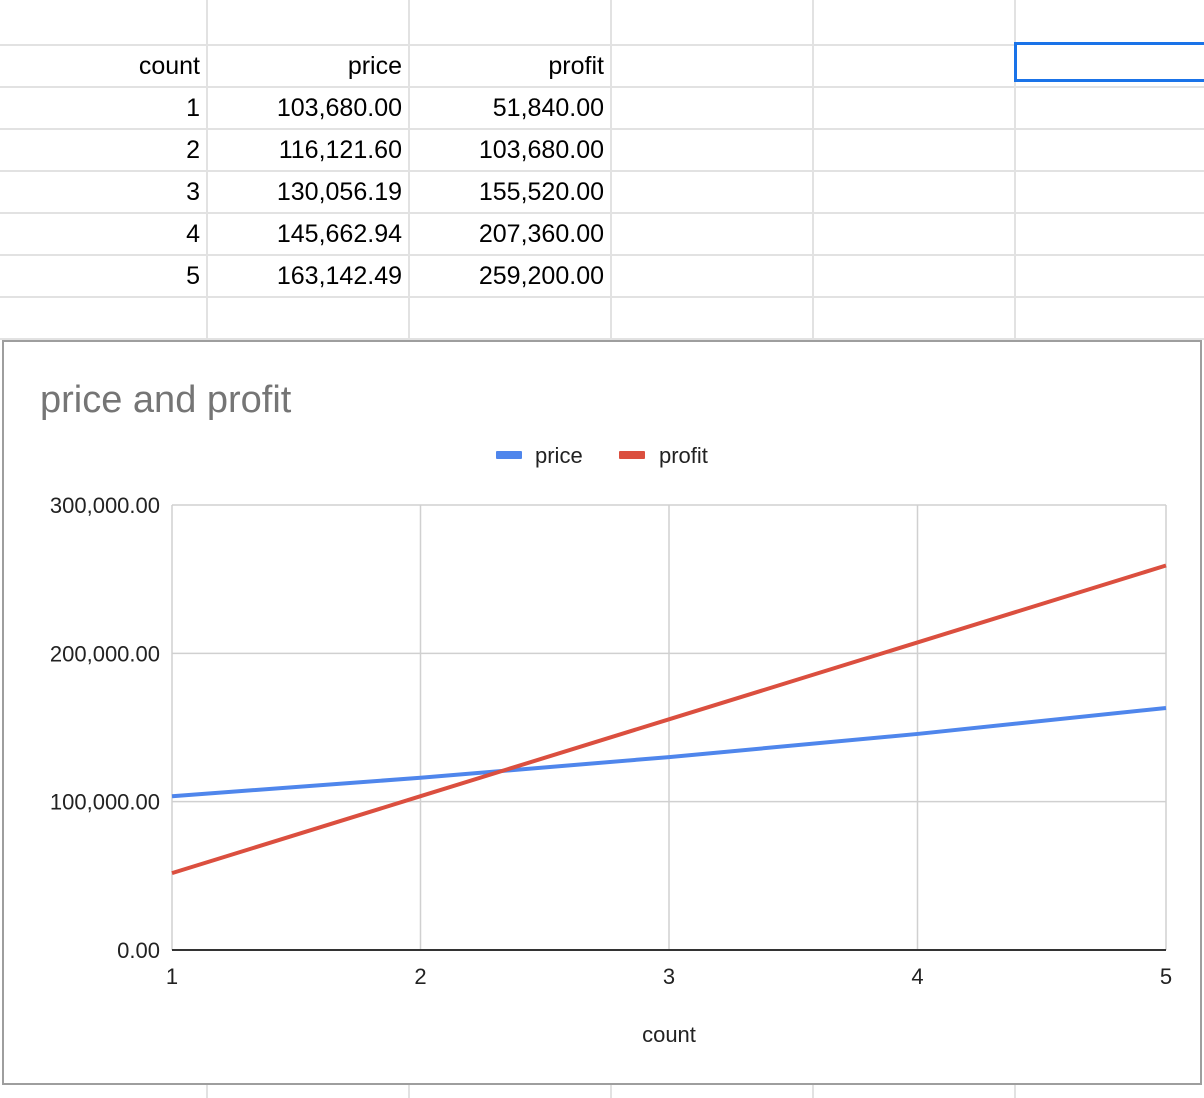 The image size is (1204, 1098). Describe the element at coordinates (541, 192) in the screenshot. I see `table-cell: 155,520.00` at that location.